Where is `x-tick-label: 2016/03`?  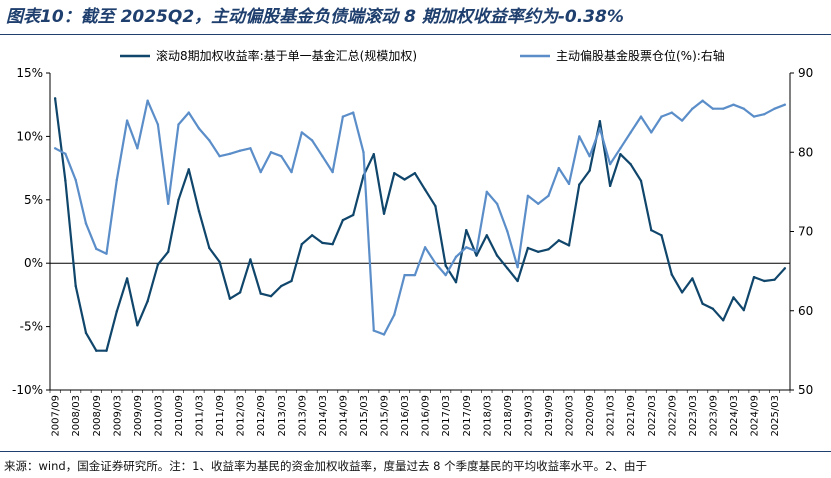
x-tick-label: 2016/03 is located at coordinates (405, 416).